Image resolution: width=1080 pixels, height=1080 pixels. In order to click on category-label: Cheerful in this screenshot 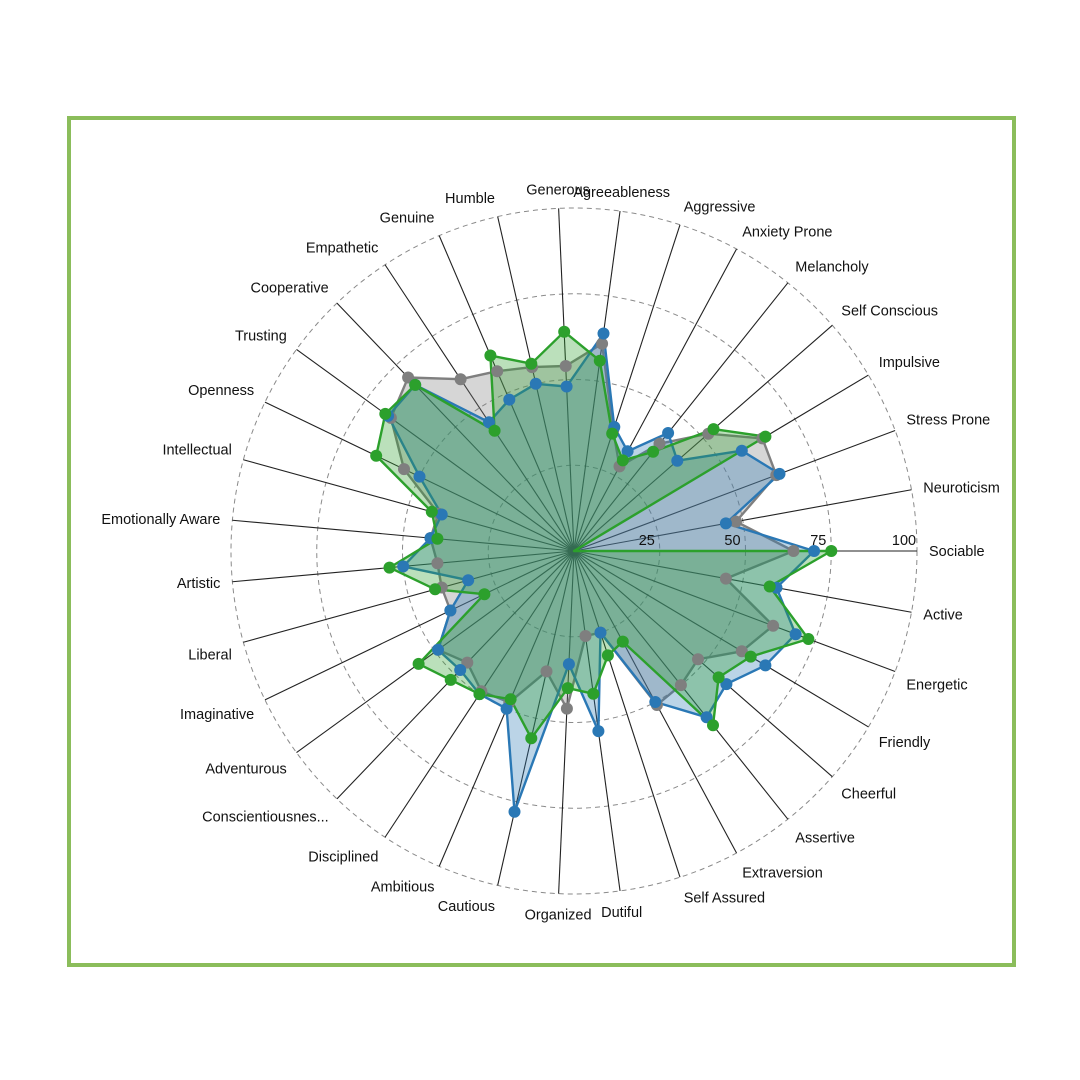, I will do `click(868, 795)`.